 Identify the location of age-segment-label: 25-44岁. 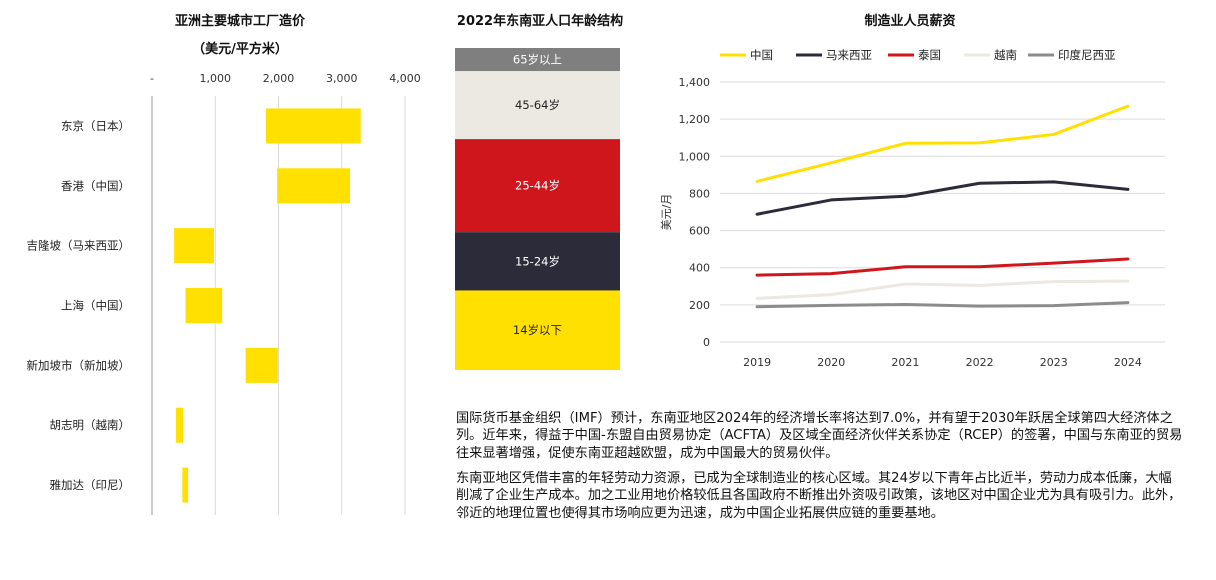
(537, 186).